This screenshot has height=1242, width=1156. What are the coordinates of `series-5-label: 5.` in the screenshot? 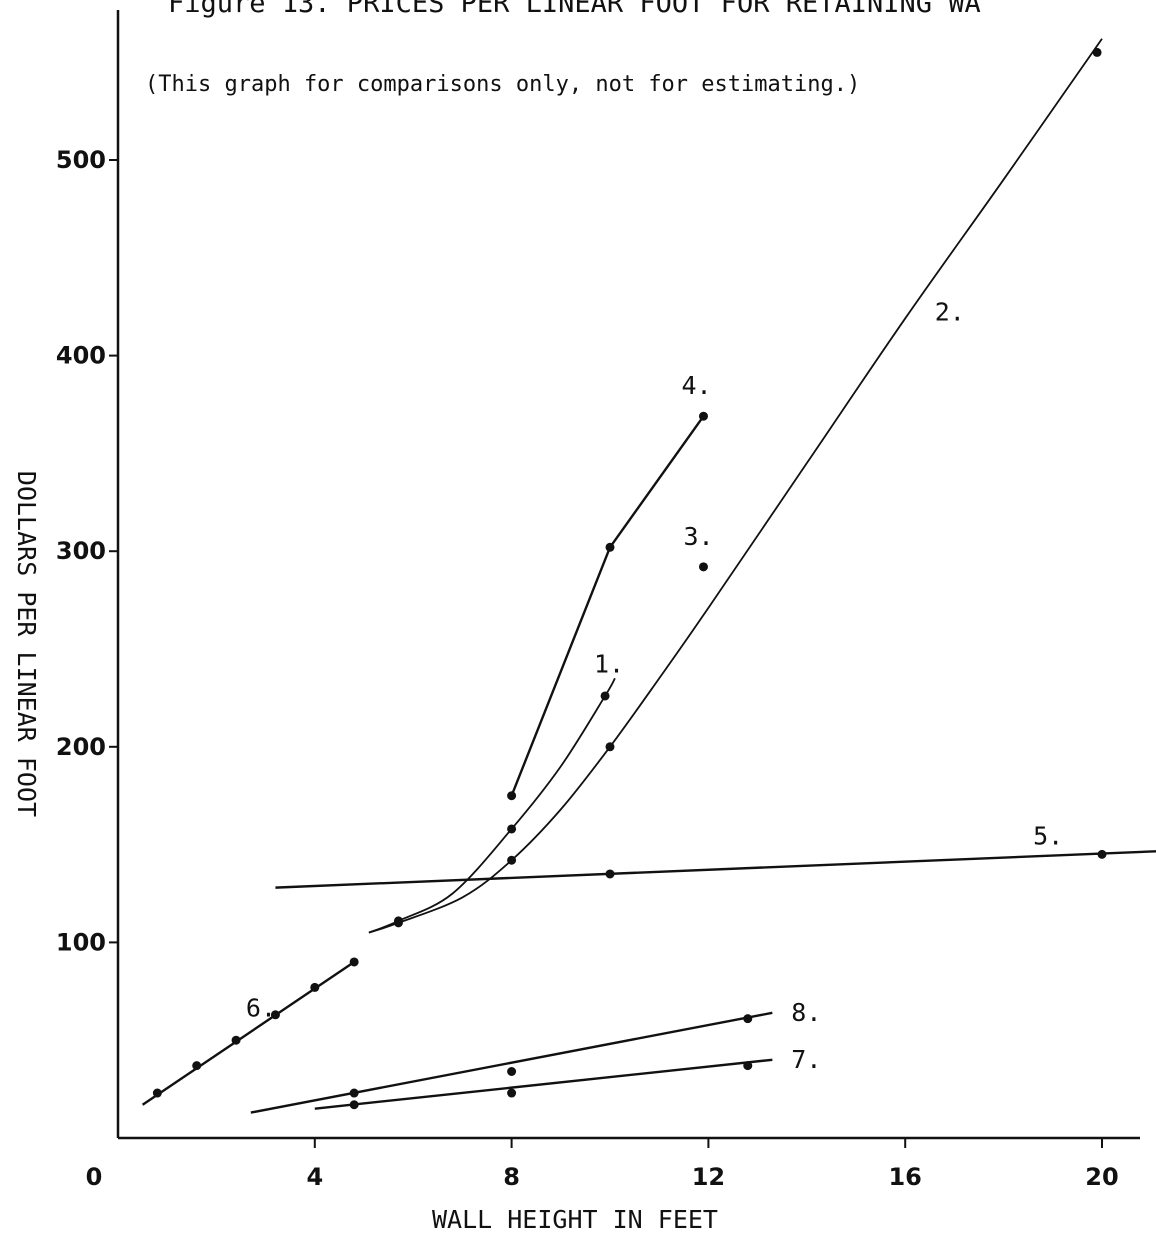 It's located at (1048, 836).